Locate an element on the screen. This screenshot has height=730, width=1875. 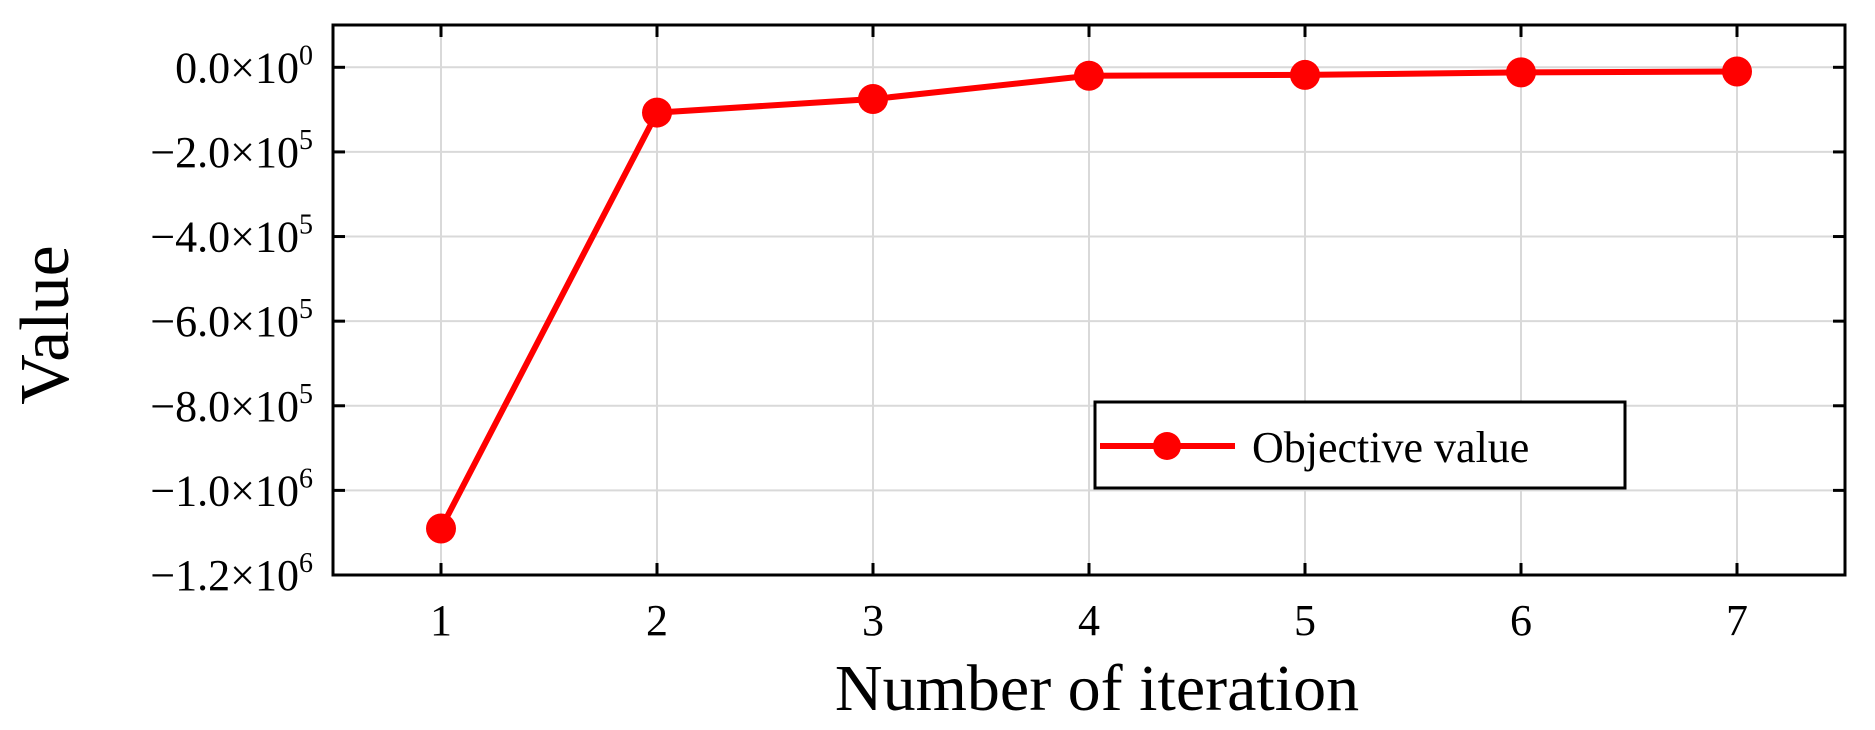
y-axis-title: Value is located at coordinates (45, 324).